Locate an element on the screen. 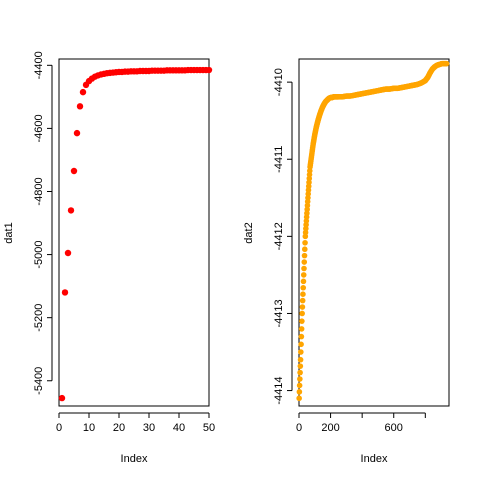 The width and height of the screenshot is (480, 480). x-tick-label: 30 is located at coordinates (149, 428).